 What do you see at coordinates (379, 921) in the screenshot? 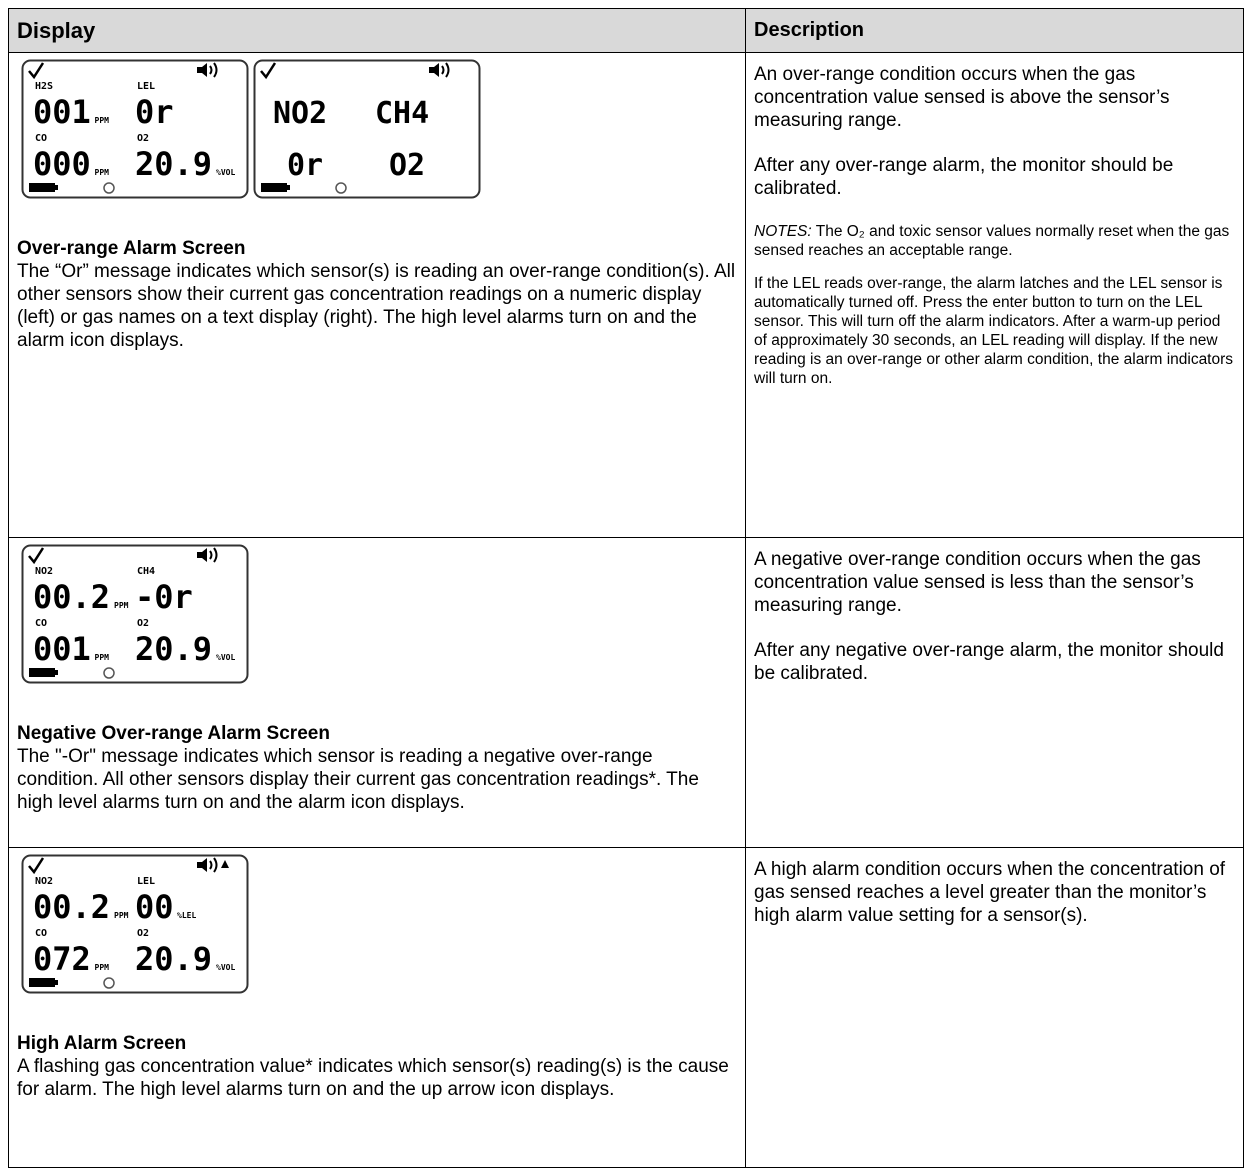
I see `screens: NO2 00.2 PPM LEL 00 %LEL CO 072 PPM O2 20.9 %VOL` at bounding box center [379, 921].